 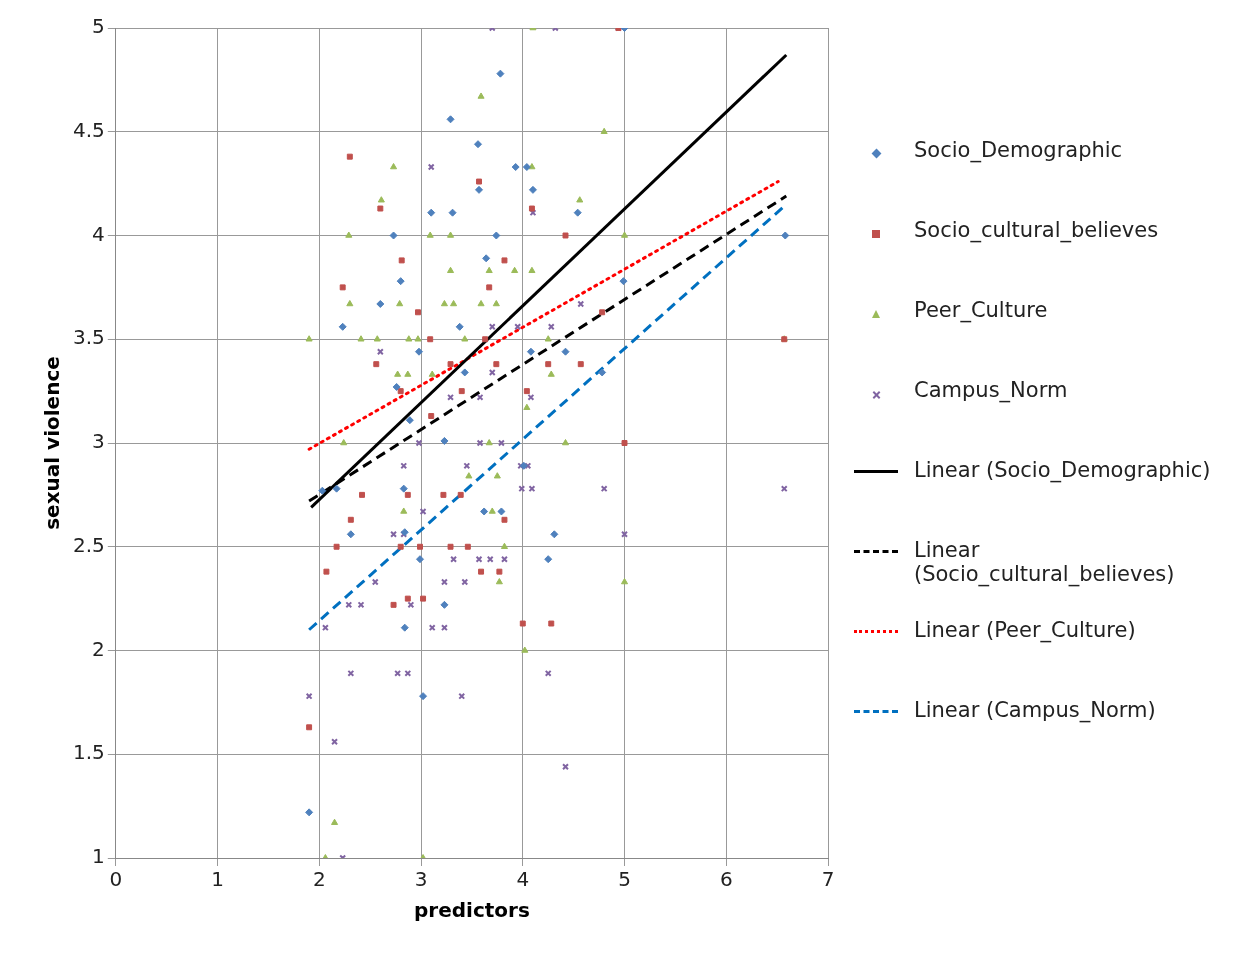 What do you see at coordinates (217, 879) in the screenshot?
I see `x-tick-label: 1` at bounding box center [217, 879].